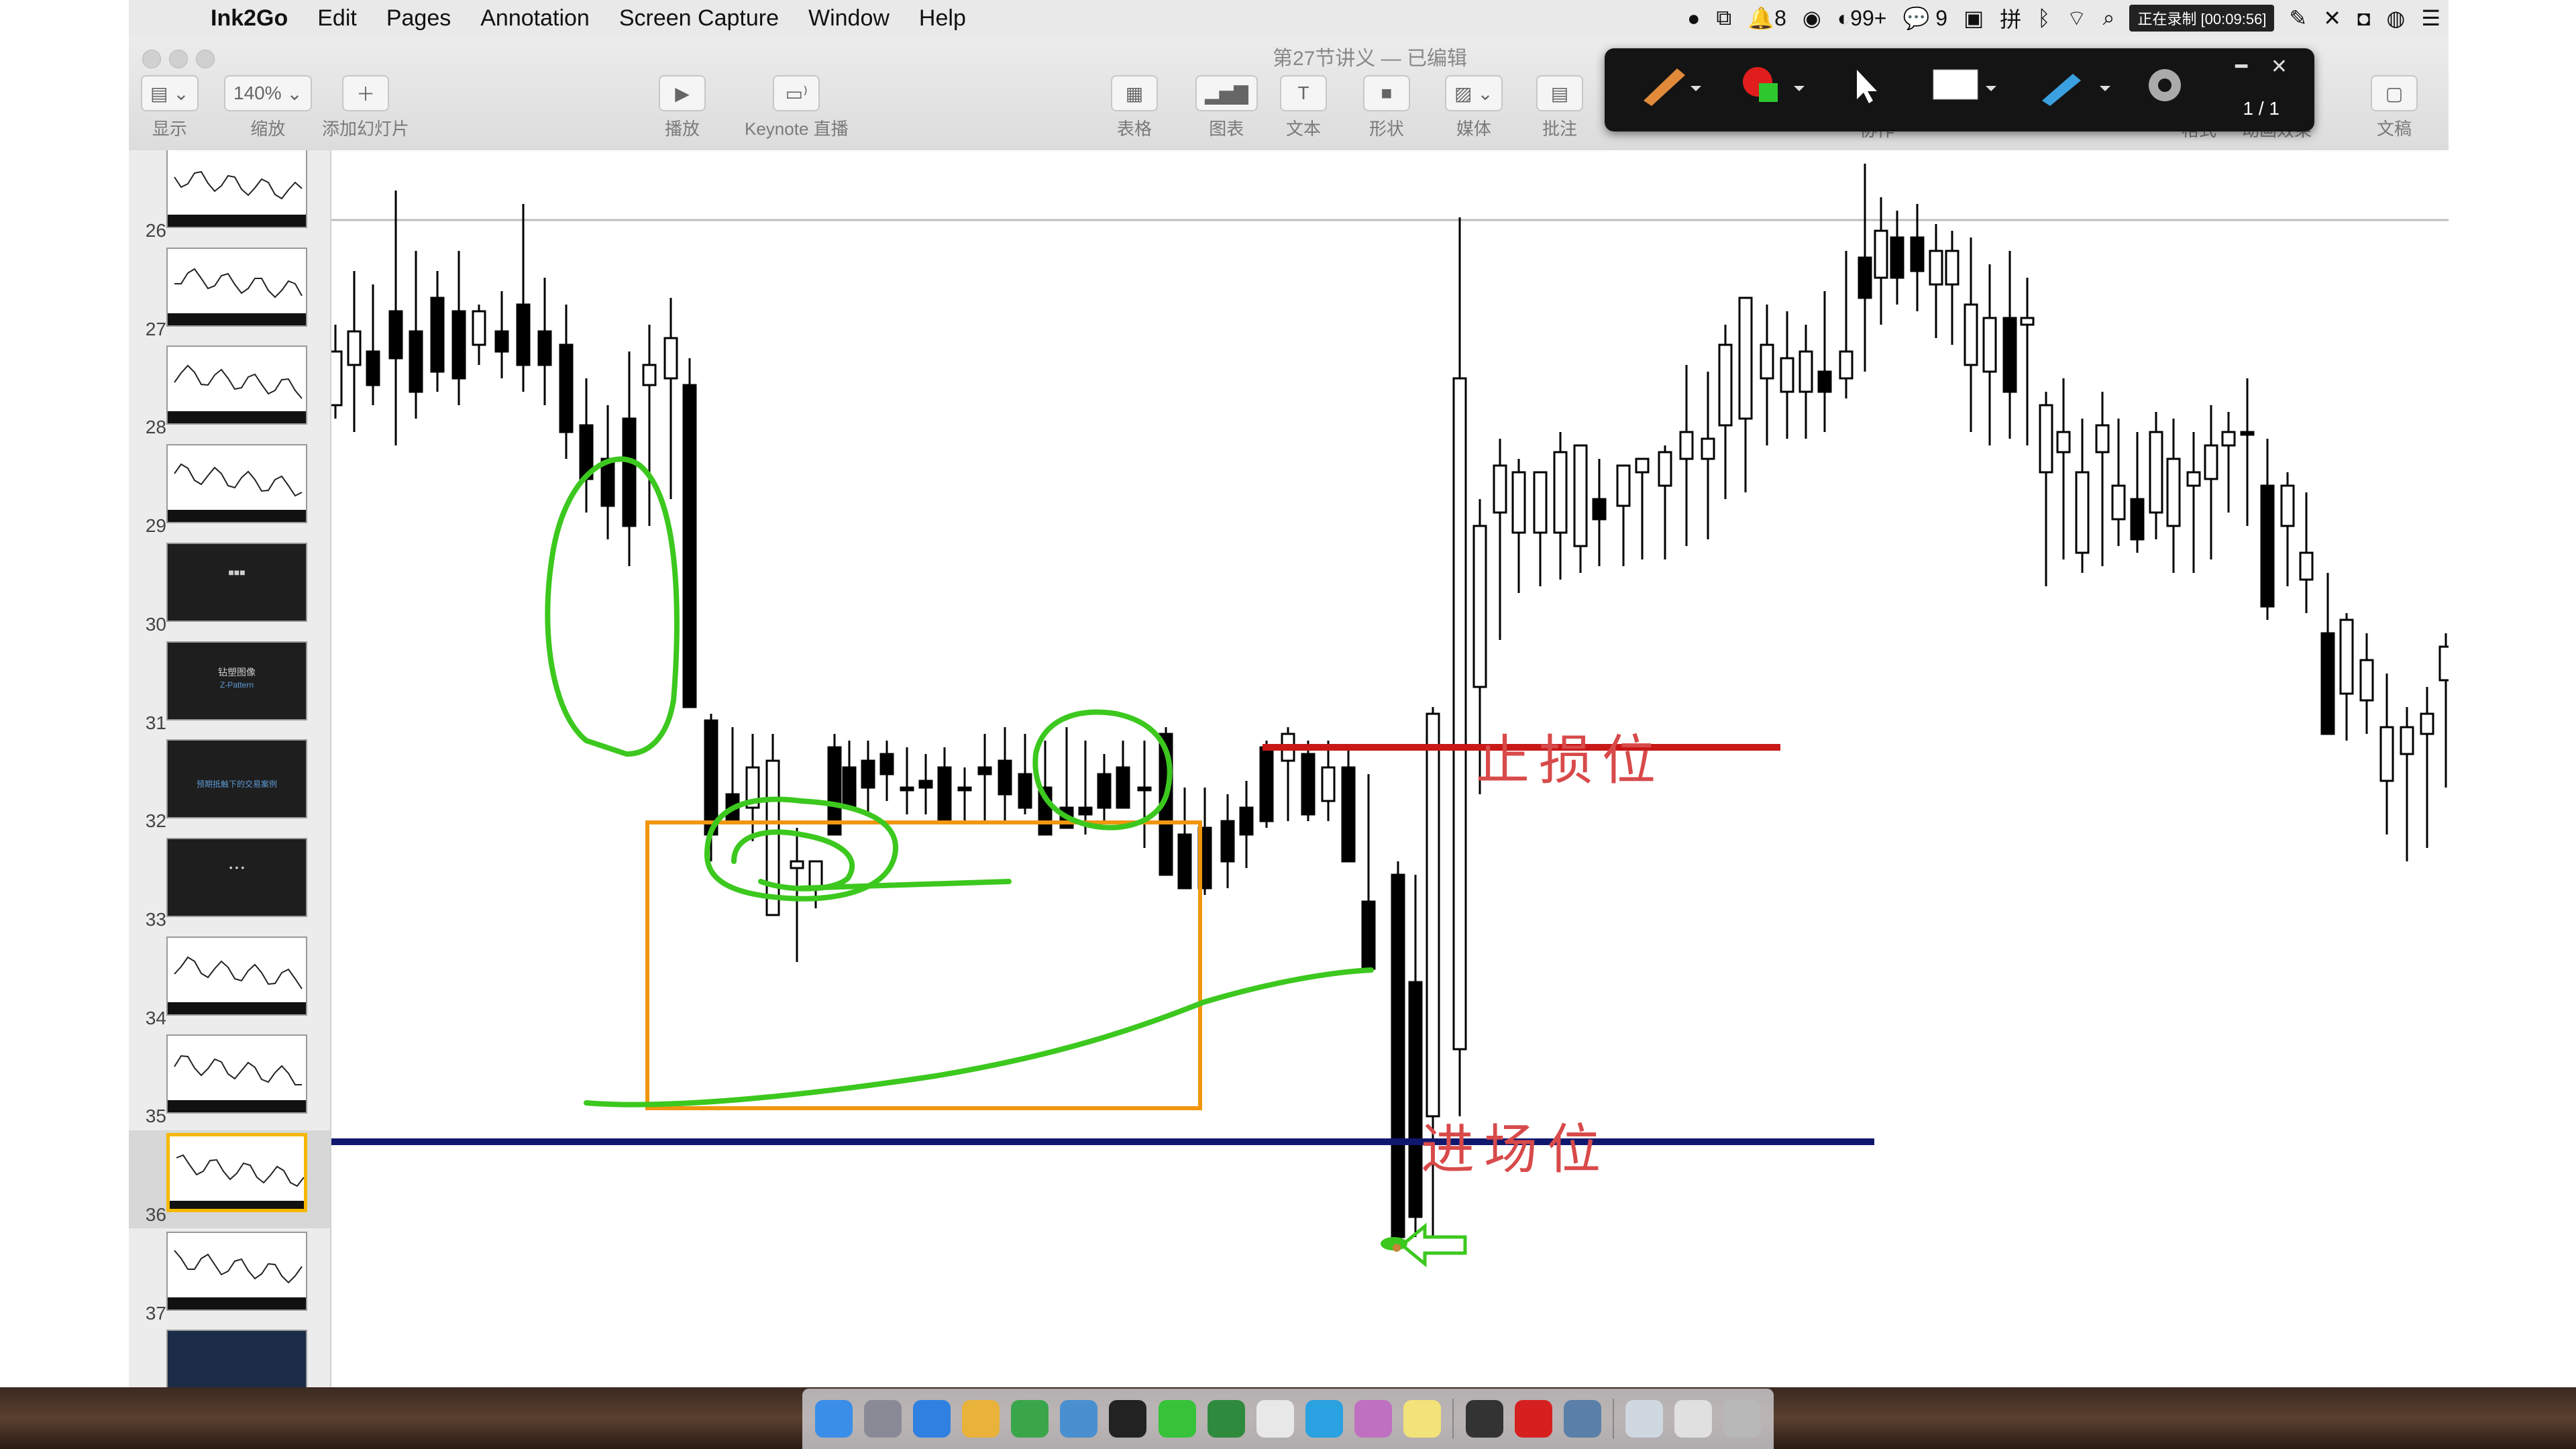 This screenshot has width=2576, height=1449. I want to click on toolbar-chart: ▂▅▇ 图表, so click(1226, 108).